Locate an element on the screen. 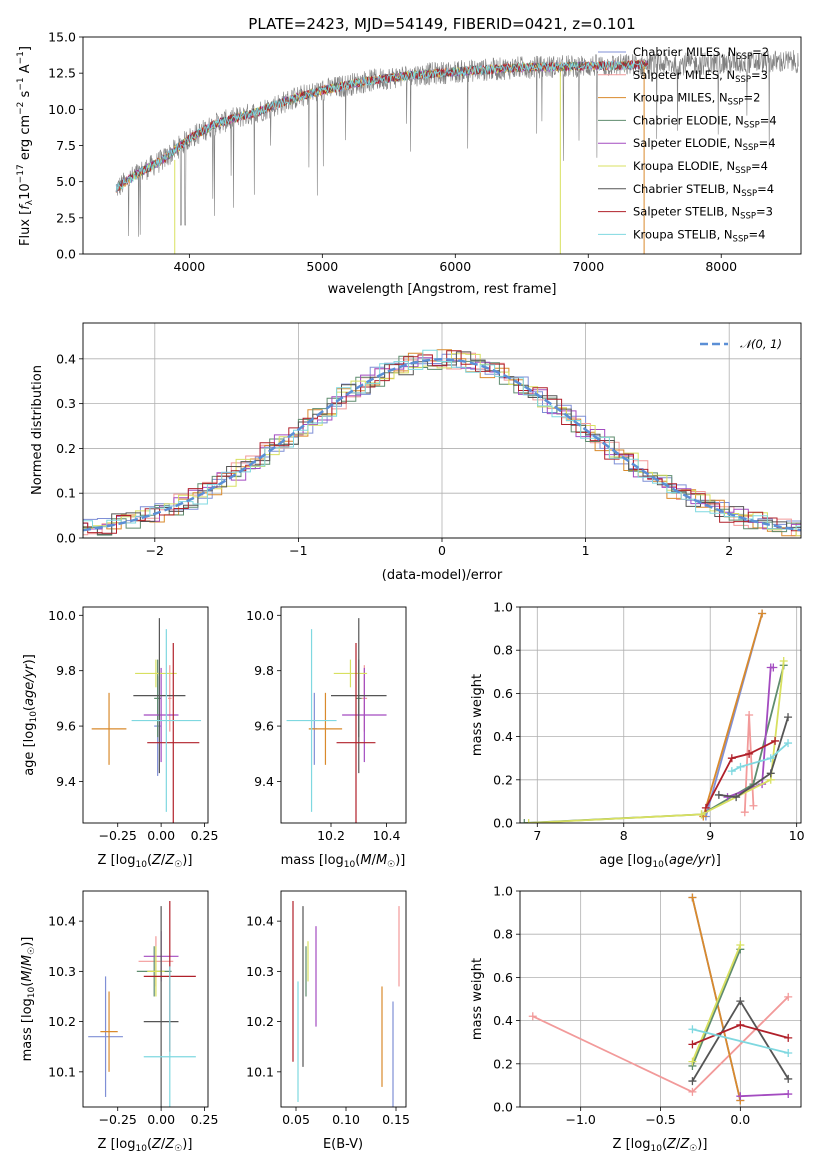 This screenshot has height=1170, width=819. legend-label: Kroupa ELODIE, NSSP=4 is located at coordinates (700, 167).